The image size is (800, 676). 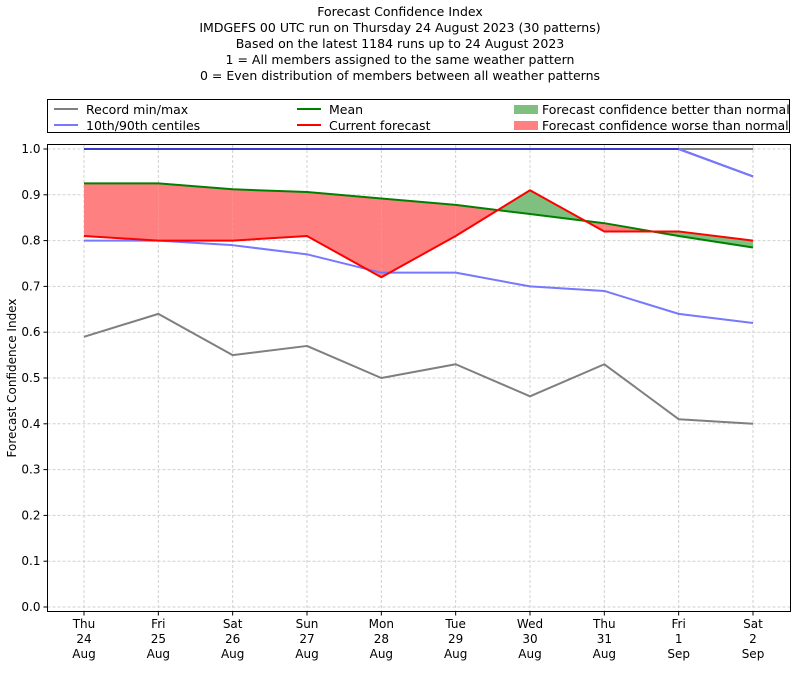 I want to click on x-tick-label: 1, so click(x=679, y=639).